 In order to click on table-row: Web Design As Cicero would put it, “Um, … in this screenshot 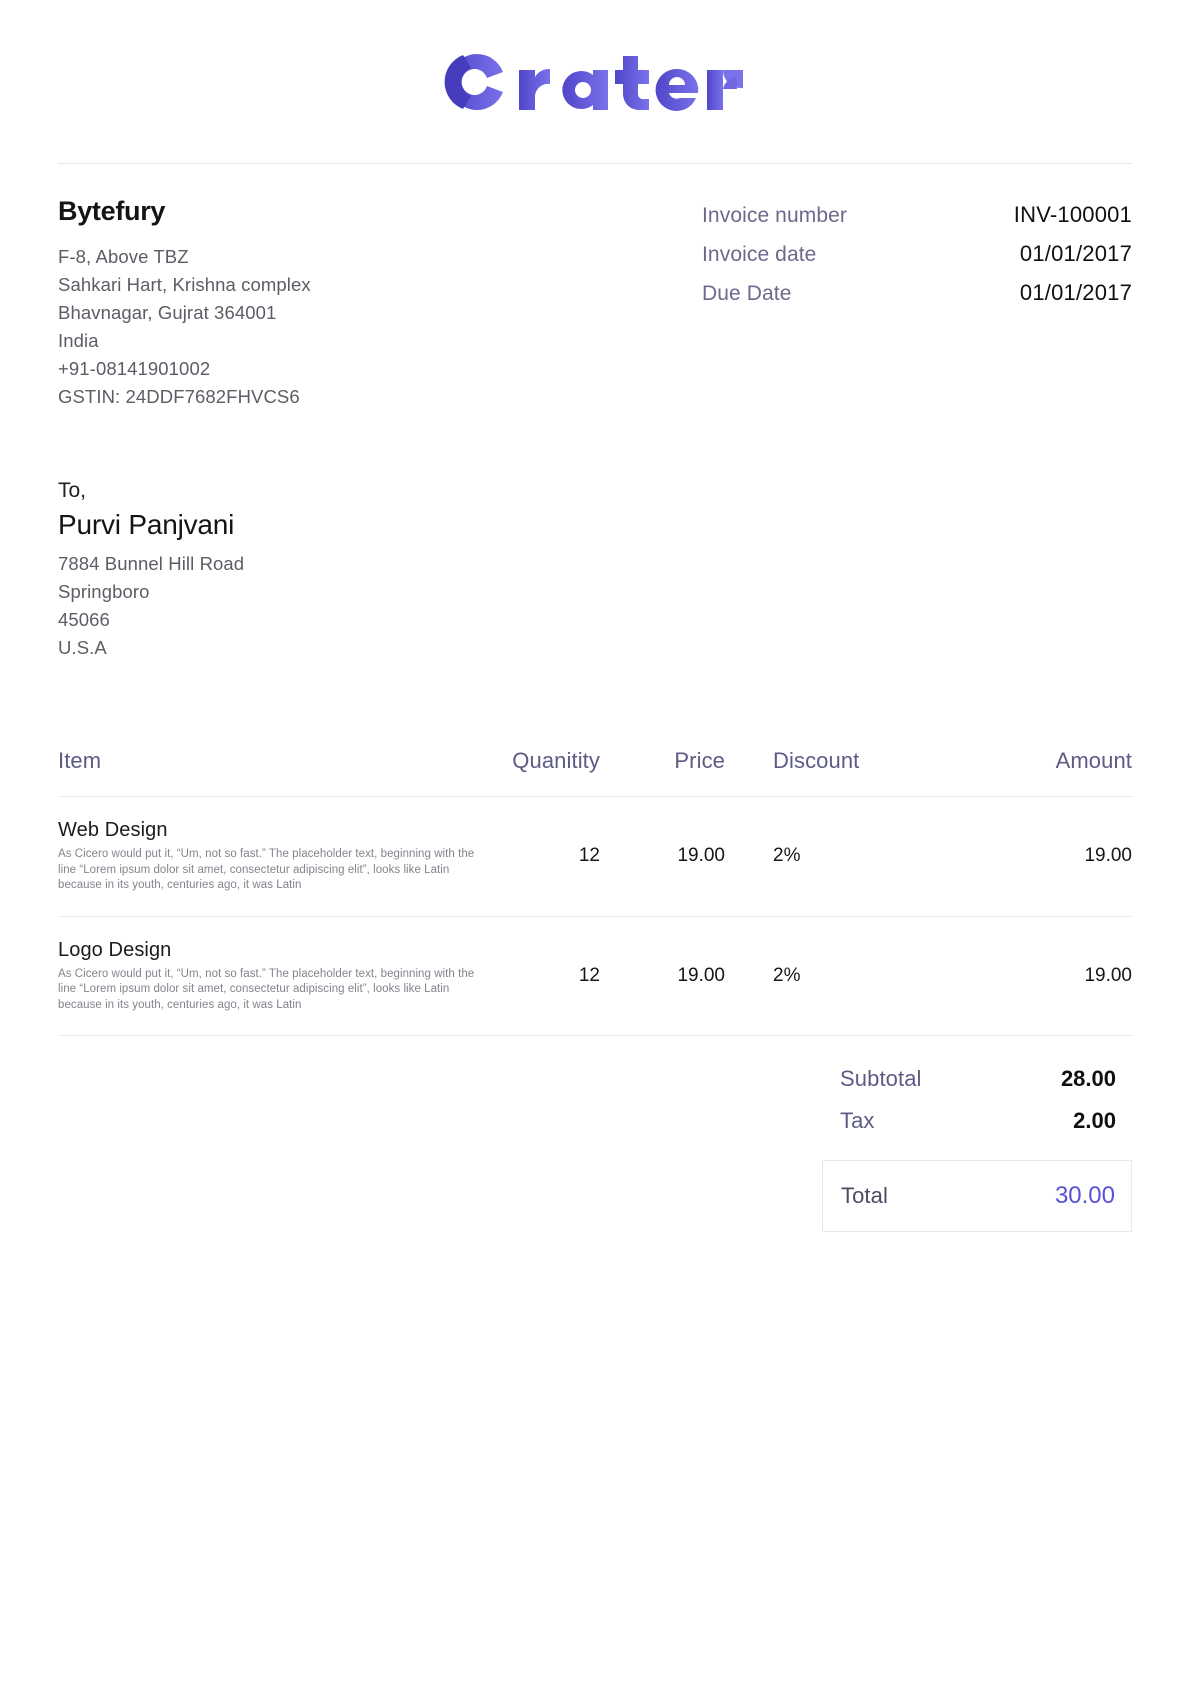, I will do `click(595, 857)`.